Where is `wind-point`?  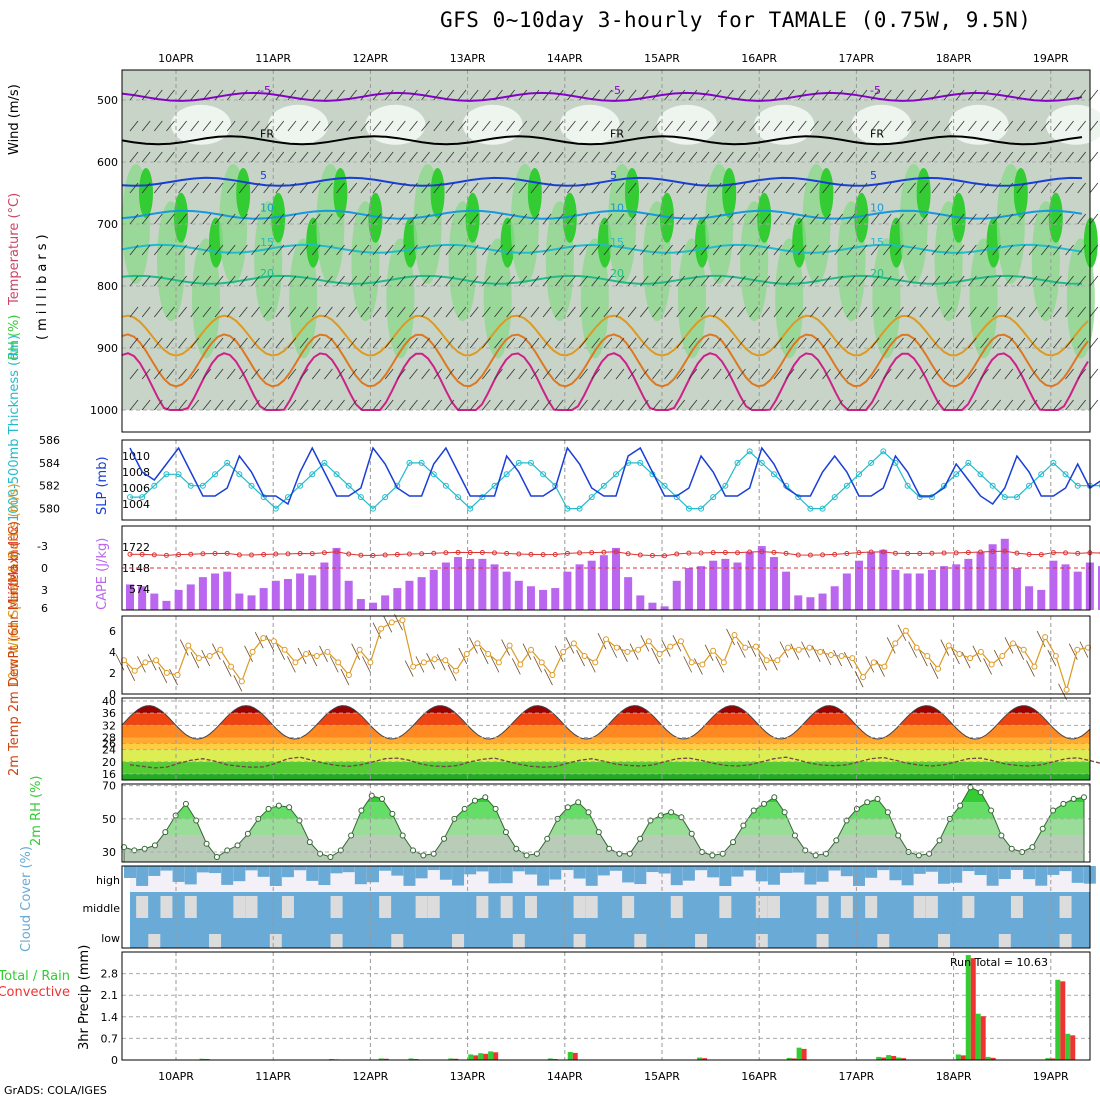 wind-point is located at coordinates (295, 662).